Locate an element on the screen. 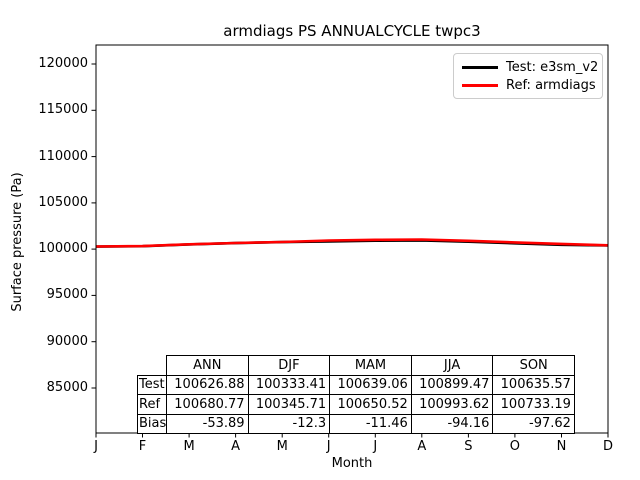 This screenshot has height=480, width=640. stats-cell: -97.62 is located at coordinates (533, 423).